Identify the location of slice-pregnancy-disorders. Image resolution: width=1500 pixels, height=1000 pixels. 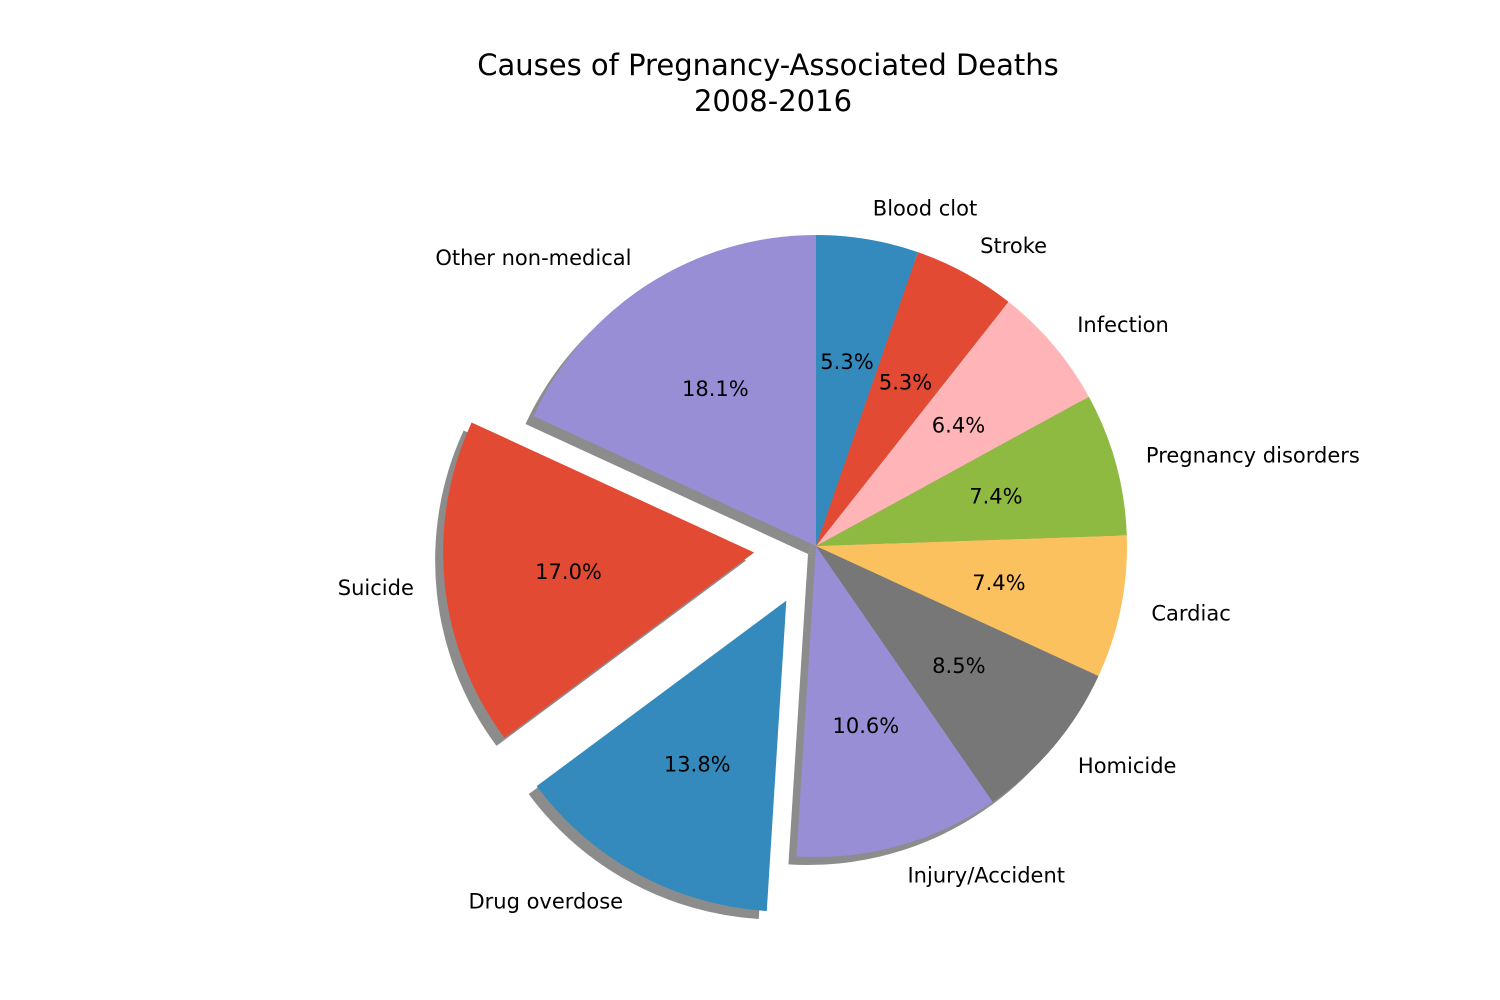
(971, 471).